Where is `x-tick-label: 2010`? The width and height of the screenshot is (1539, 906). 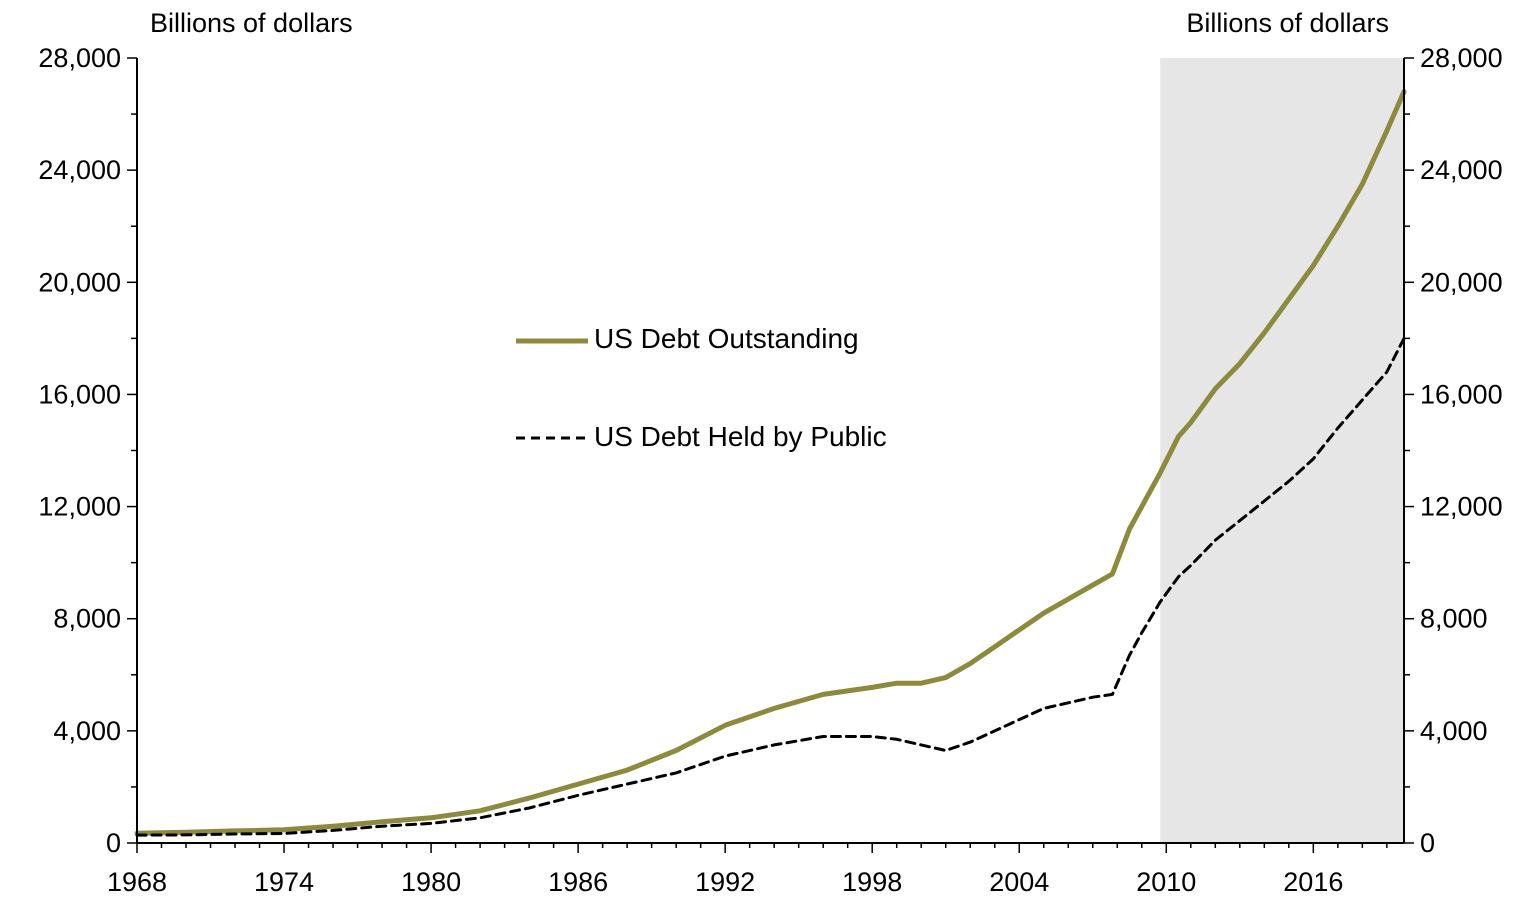
x-tick-label: 2010 is located at coordinates (1166, 882).